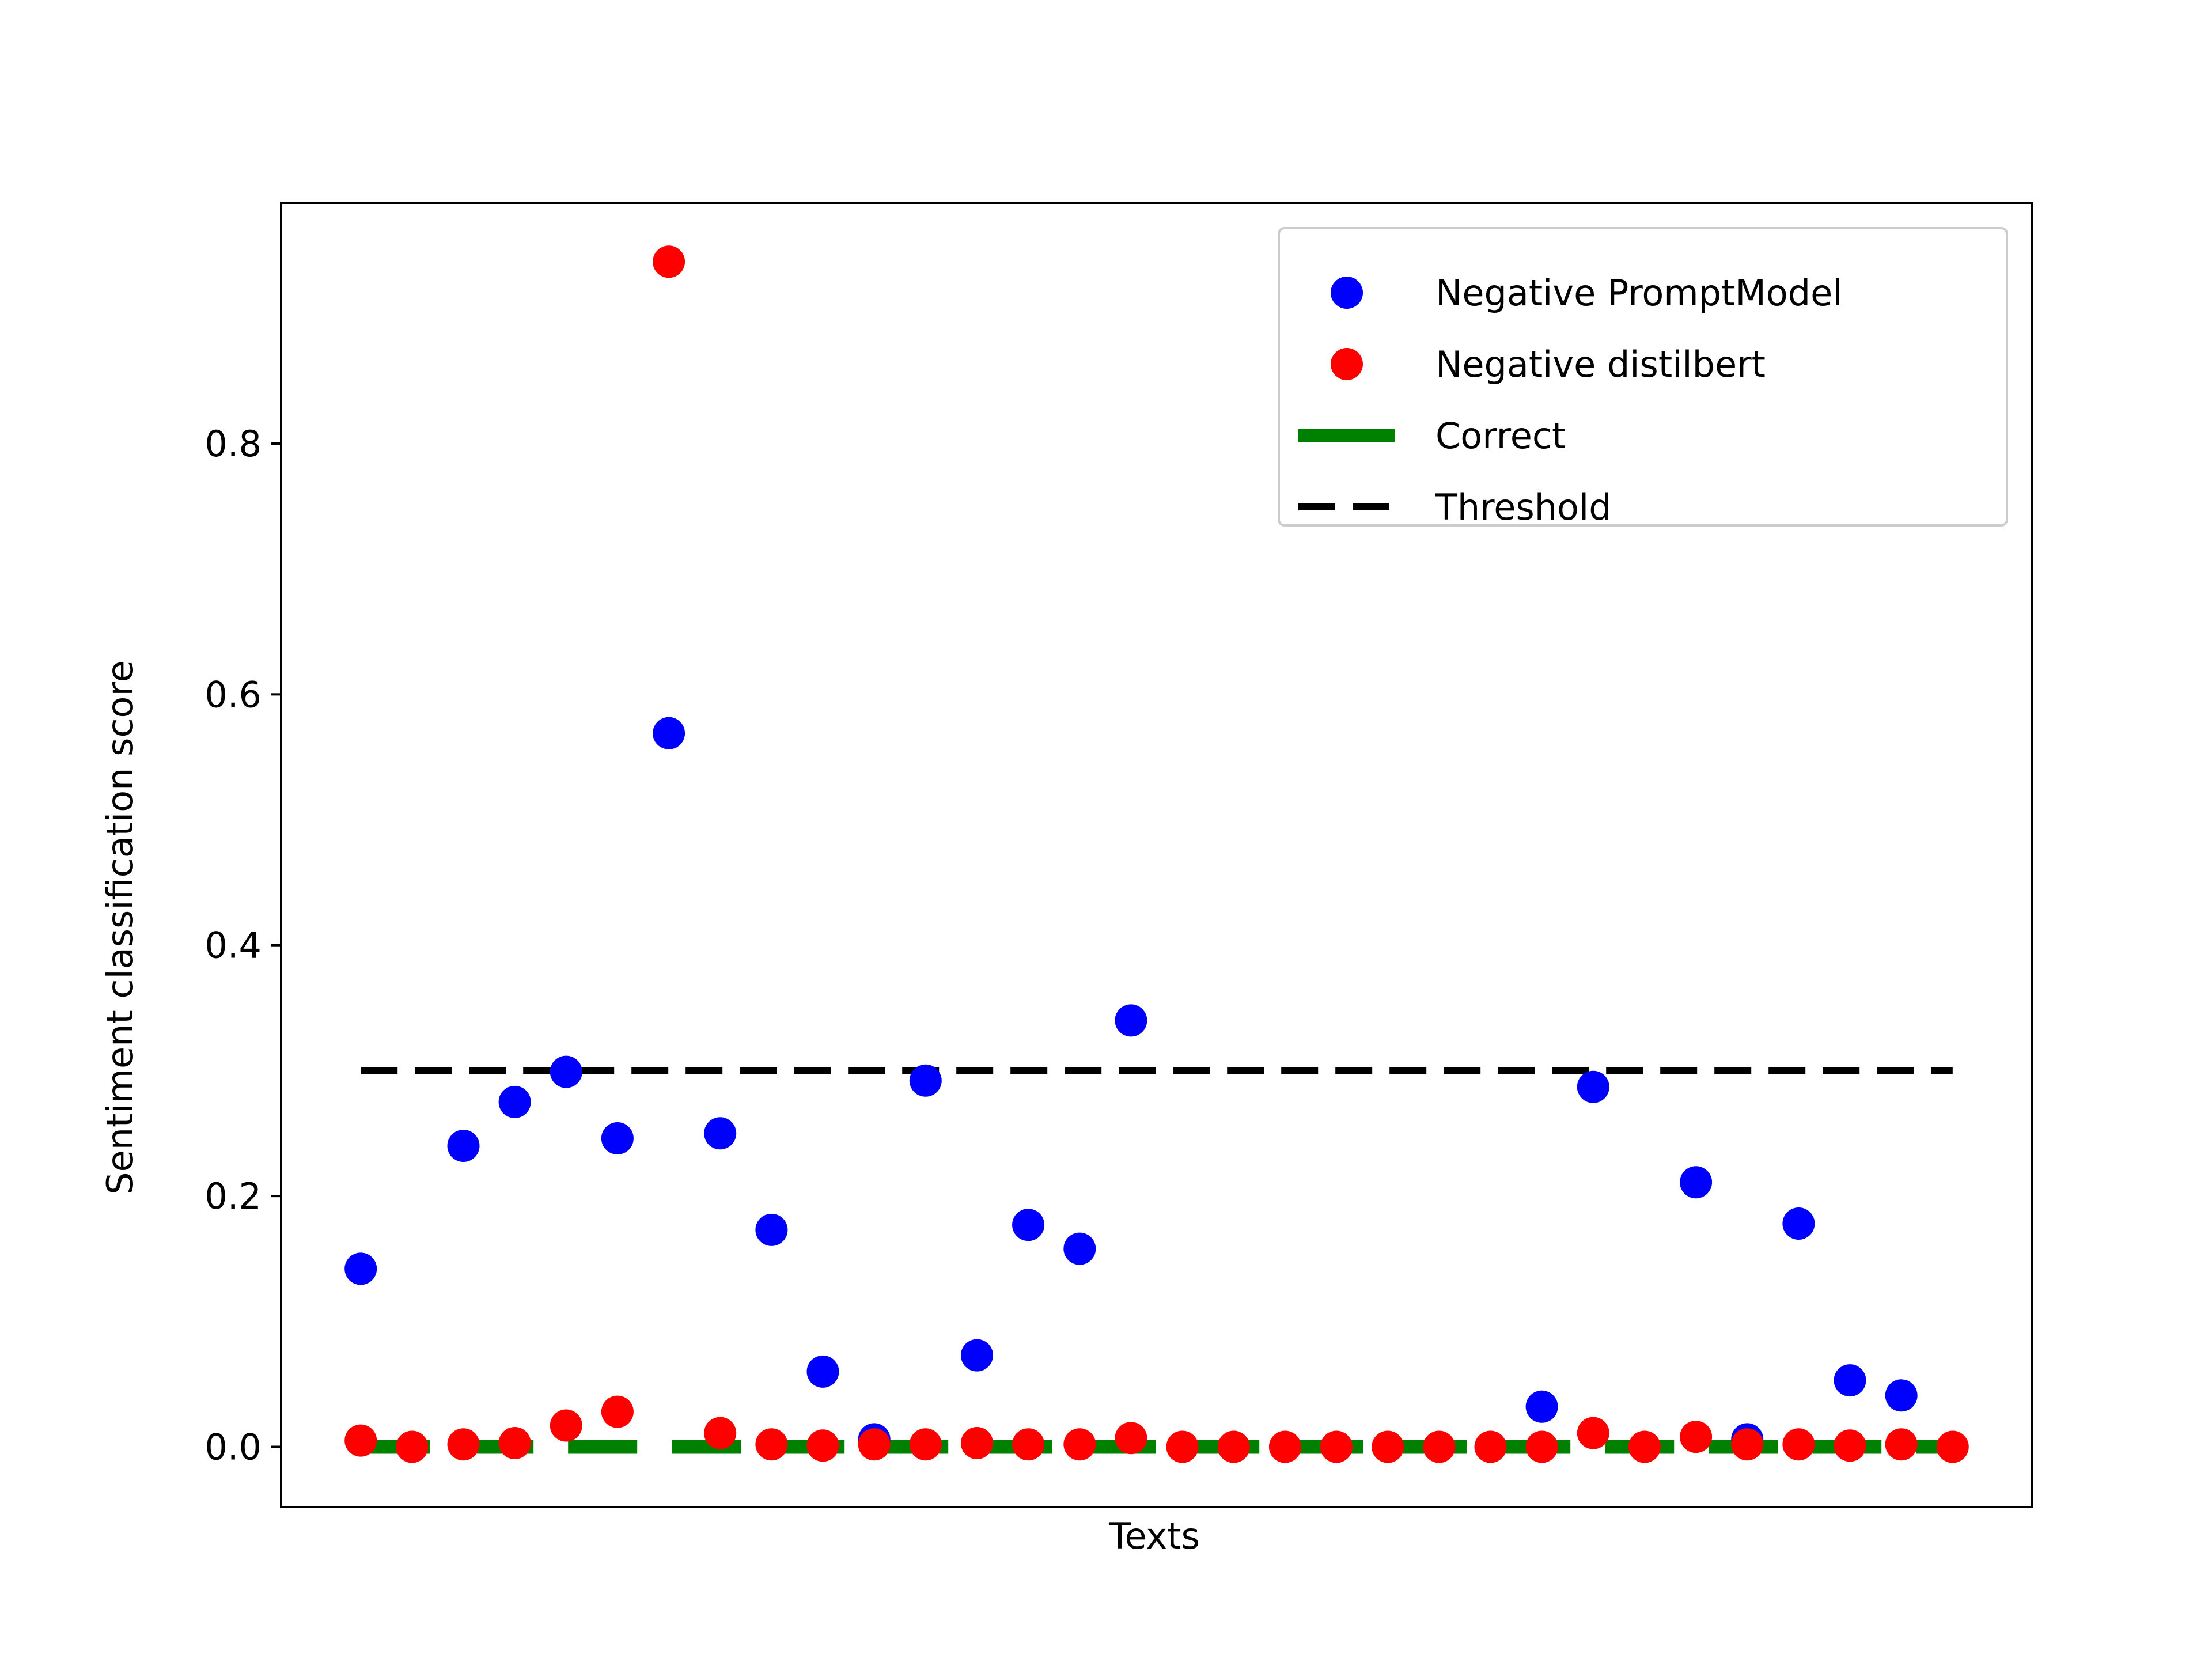 This screenshot has width=2212, height=1662. What do you see at coordinates (120, 927) in the screenshot?
I see `y-axis-label: Sentiment classification score` at bounding box center [120, 927].